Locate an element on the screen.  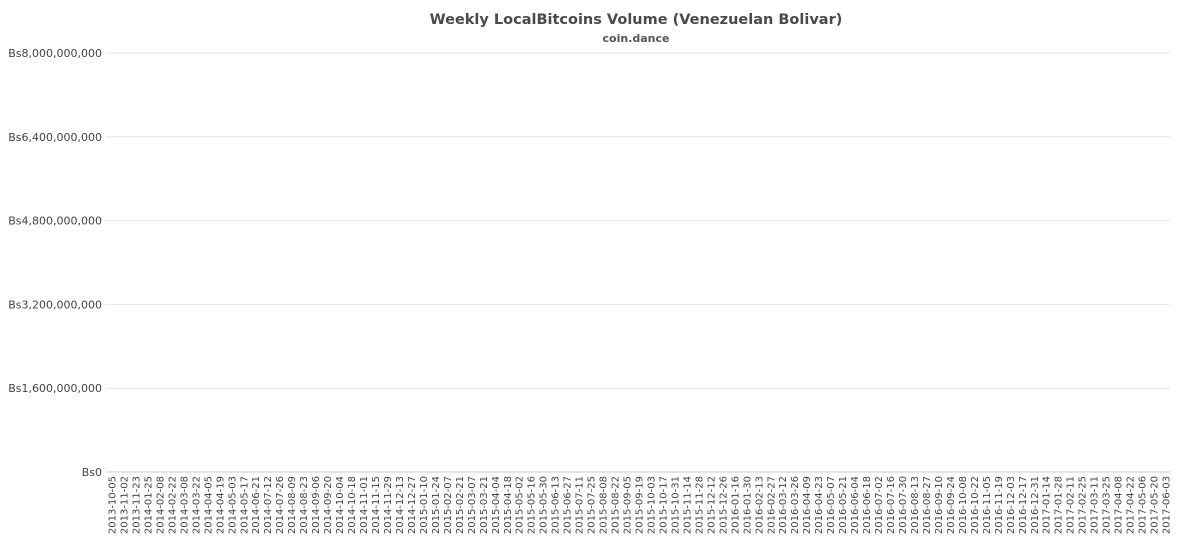
x-tick-label: 2014-06-21 is located at coordinates (256, 505).